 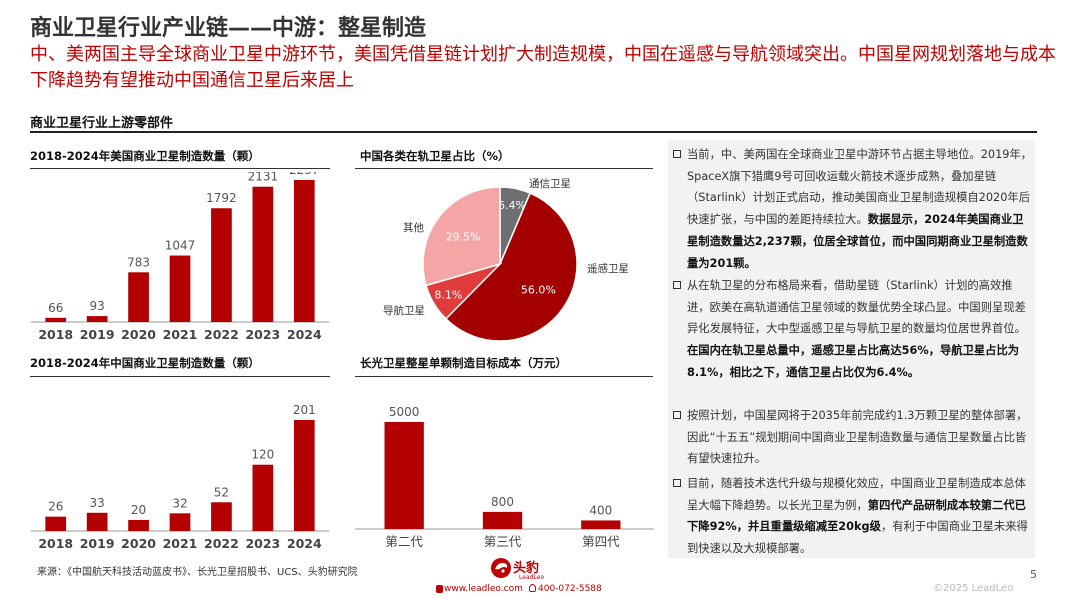 What do you see at coordinates (538, 290) in the screenshot?
I see `pie-value-label: 56.0%` at bounding box center [538, 290].